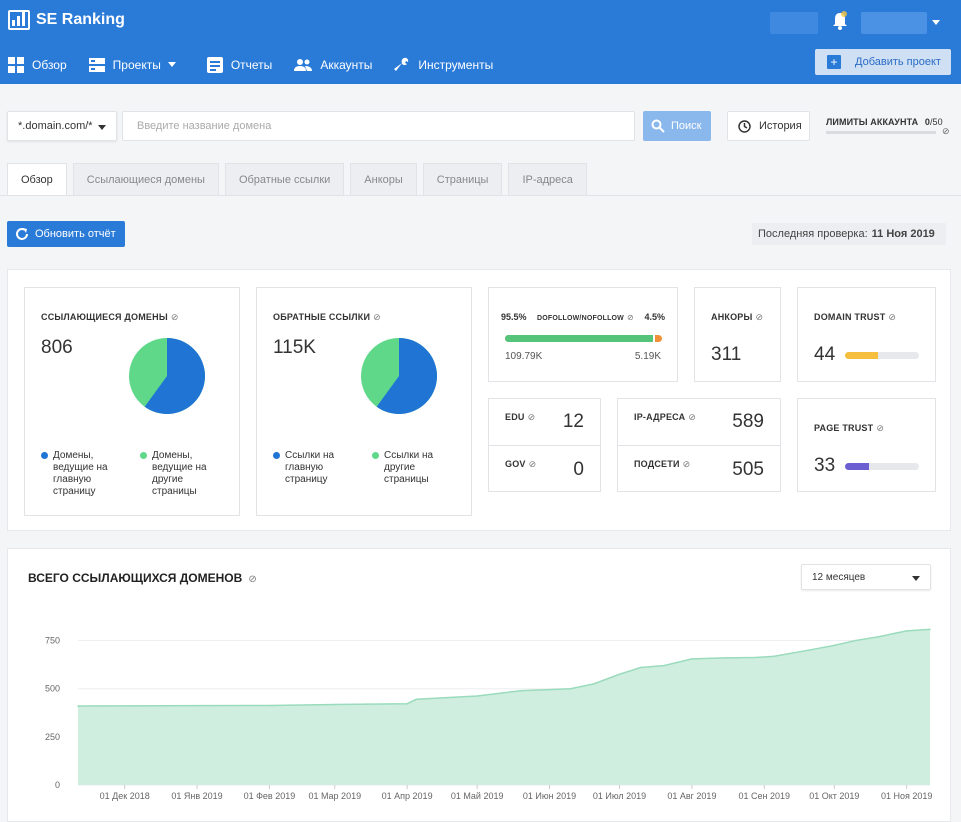 The width and height of the screenshot is (961, 822). I want to click on clock-icon, so click(744, 126).